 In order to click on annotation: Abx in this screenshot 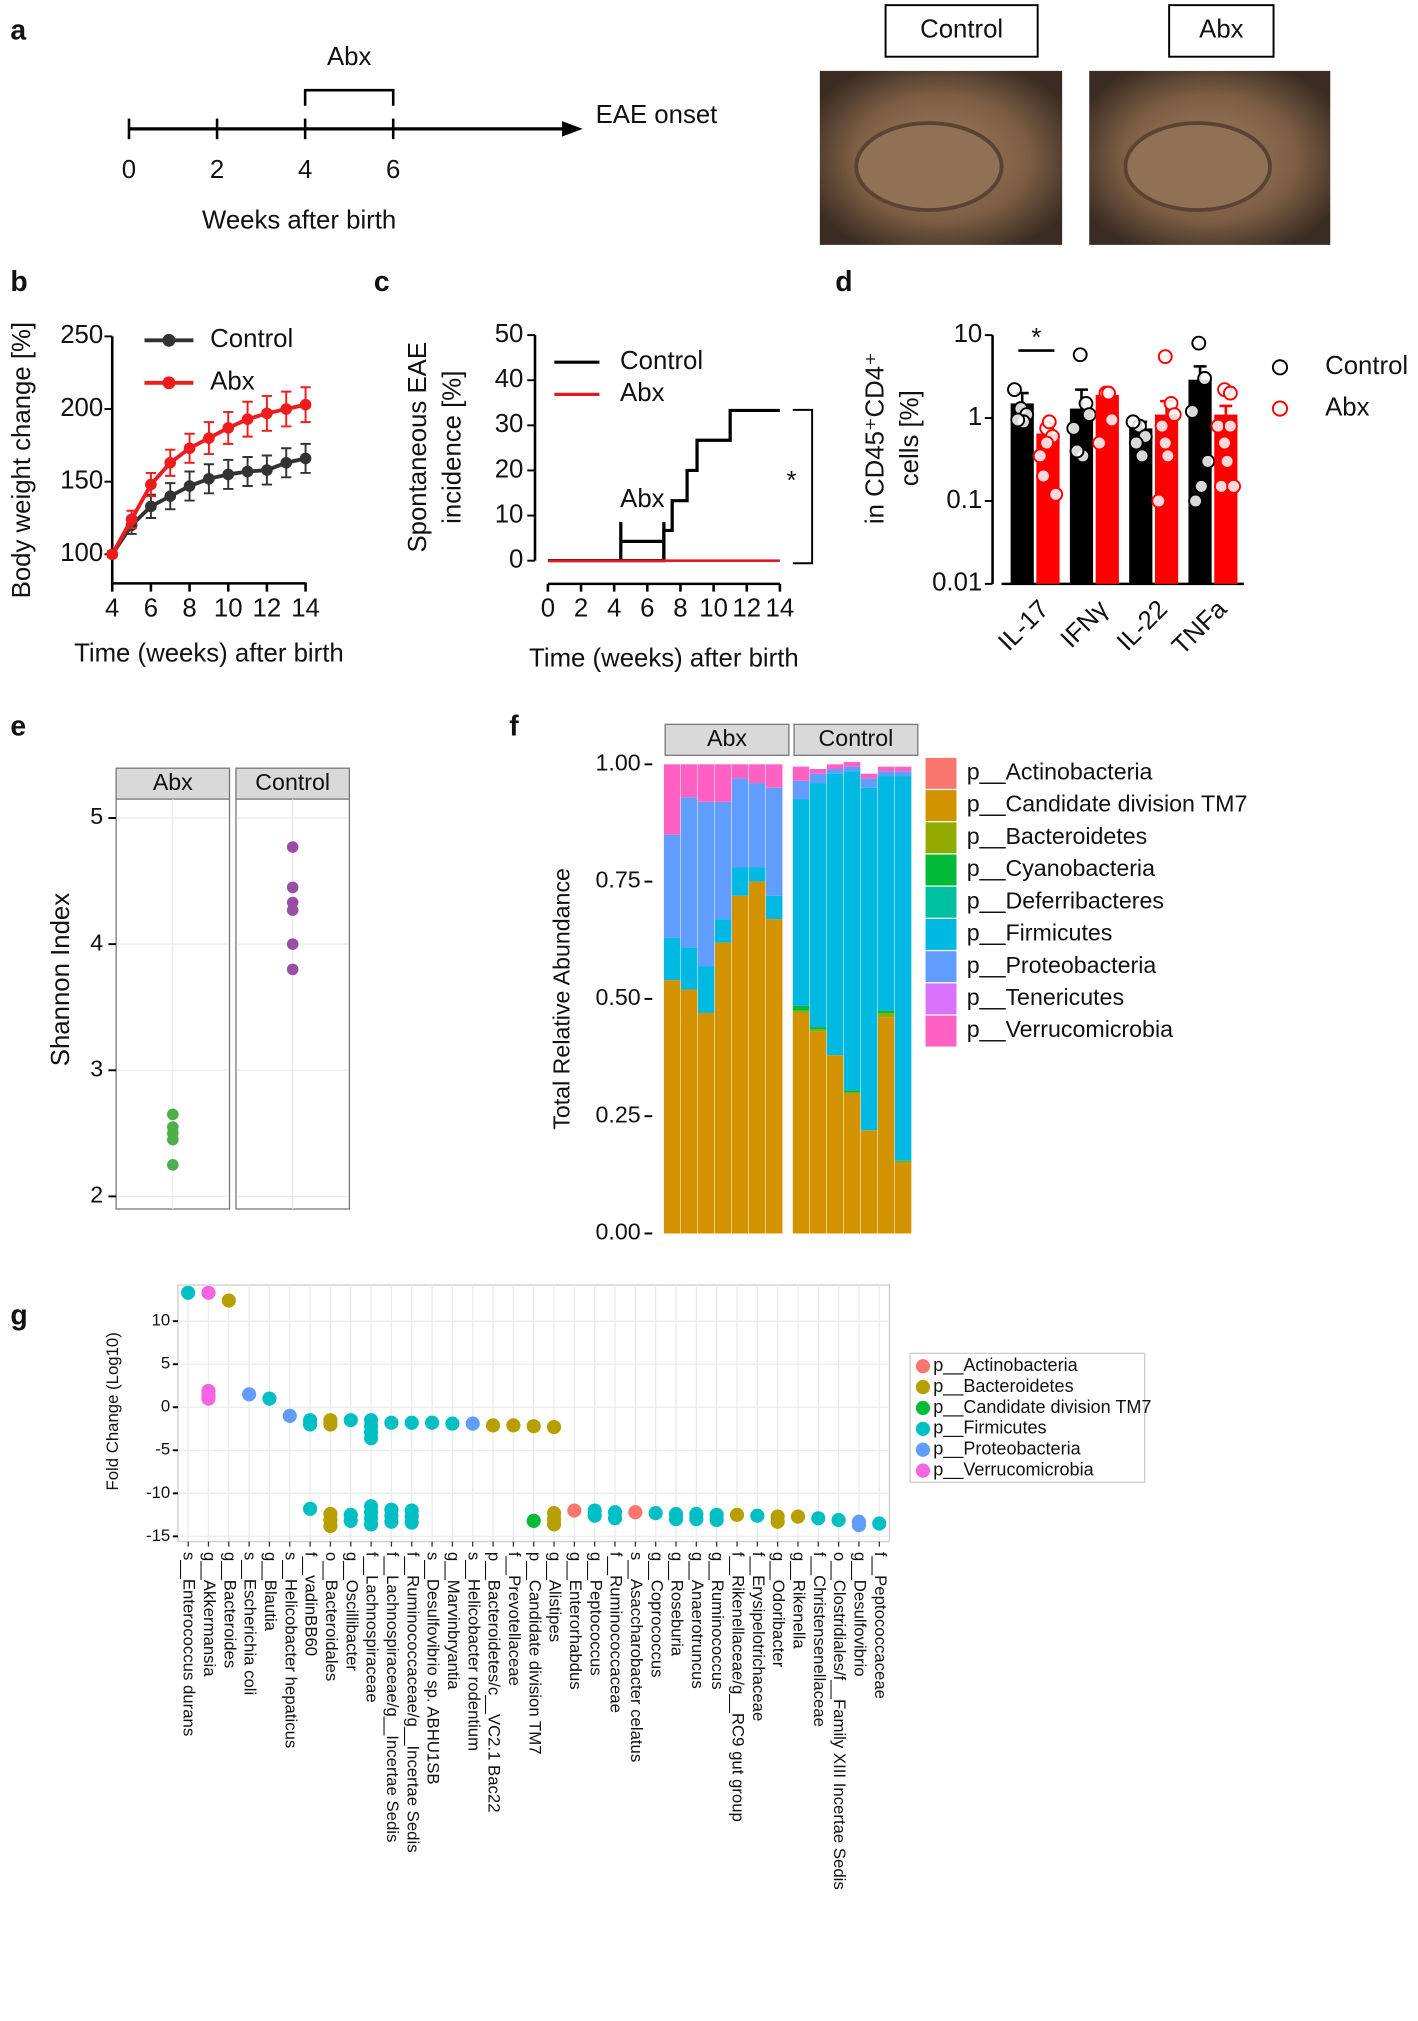, I will do `click(642, 499)`.